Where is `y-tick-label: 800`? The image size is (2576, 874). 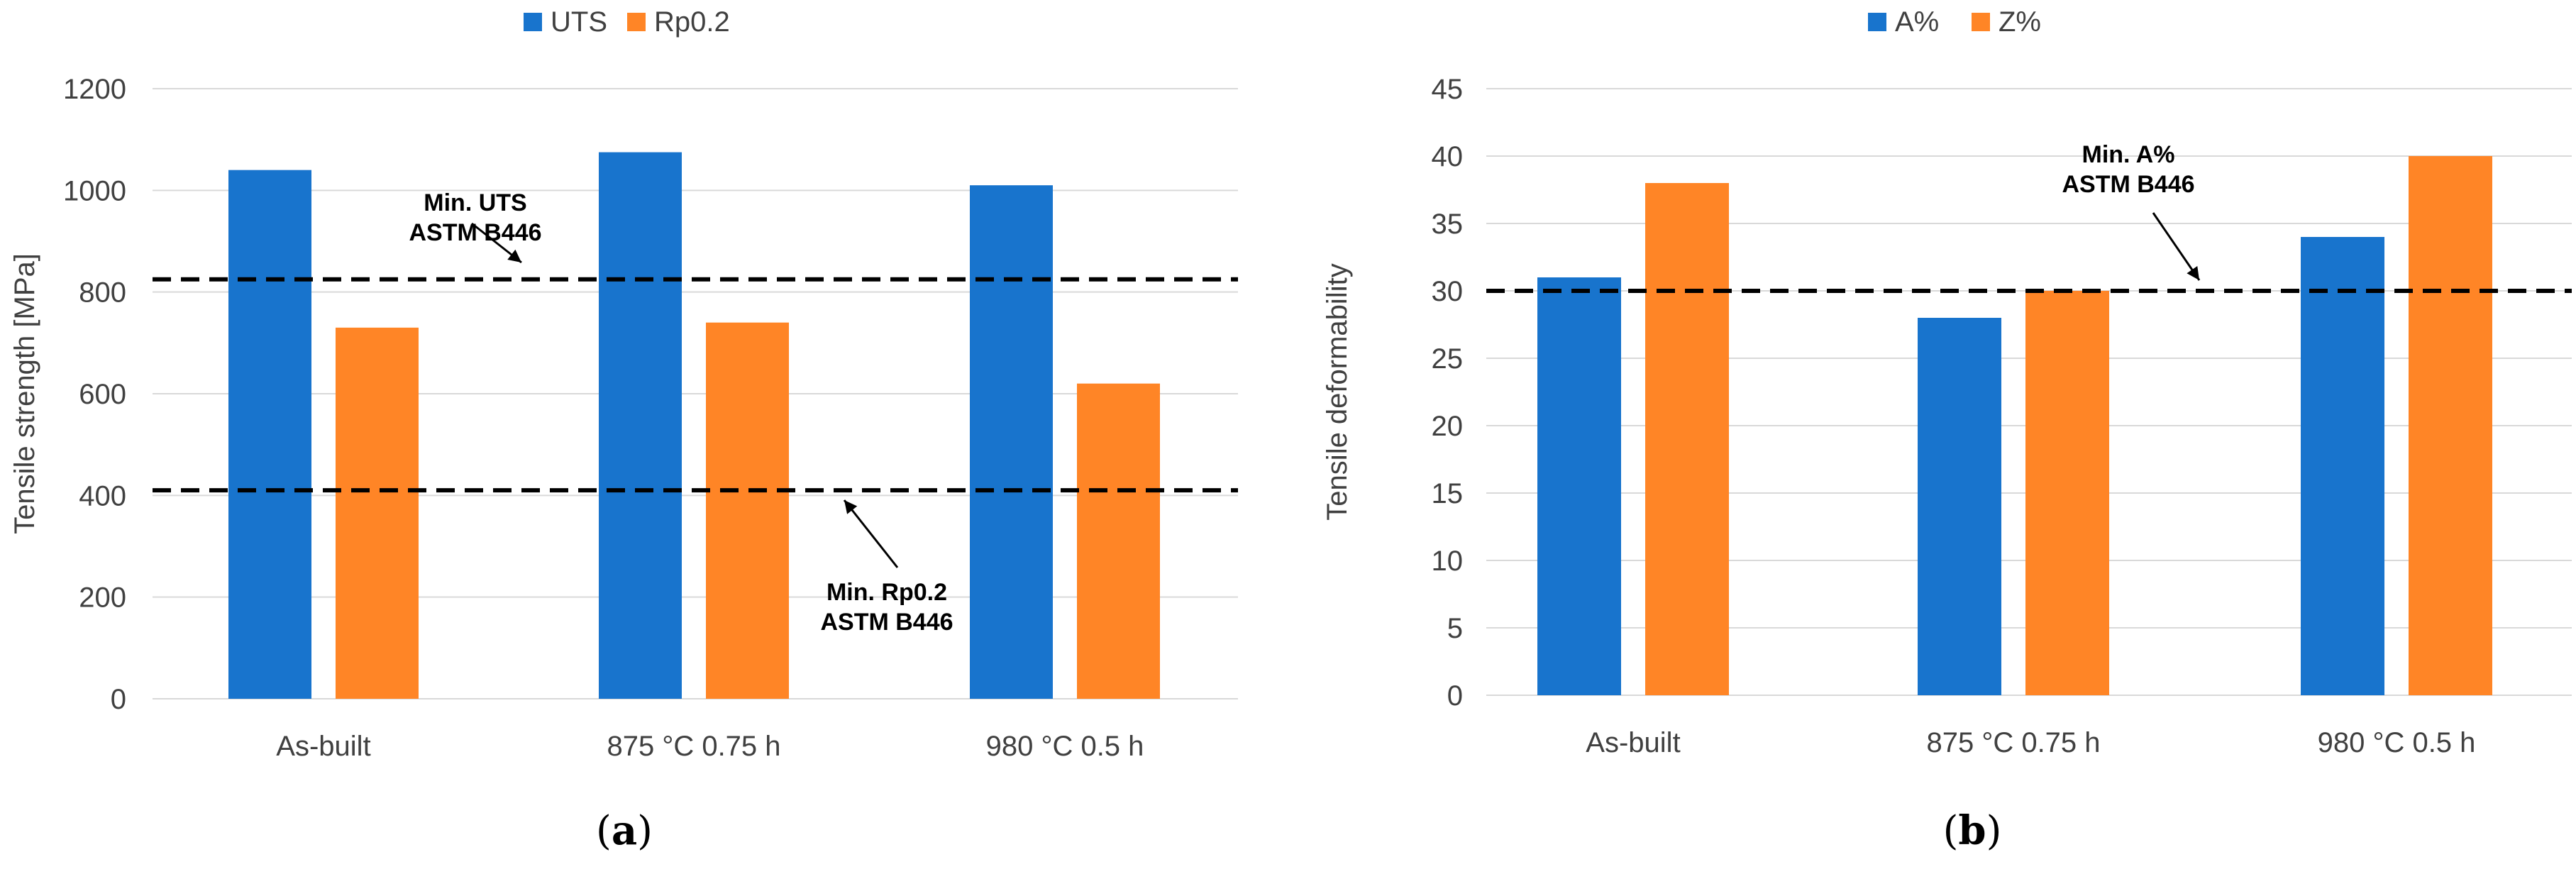
y-tick-label: 800 is located at coordinates (102, 293).